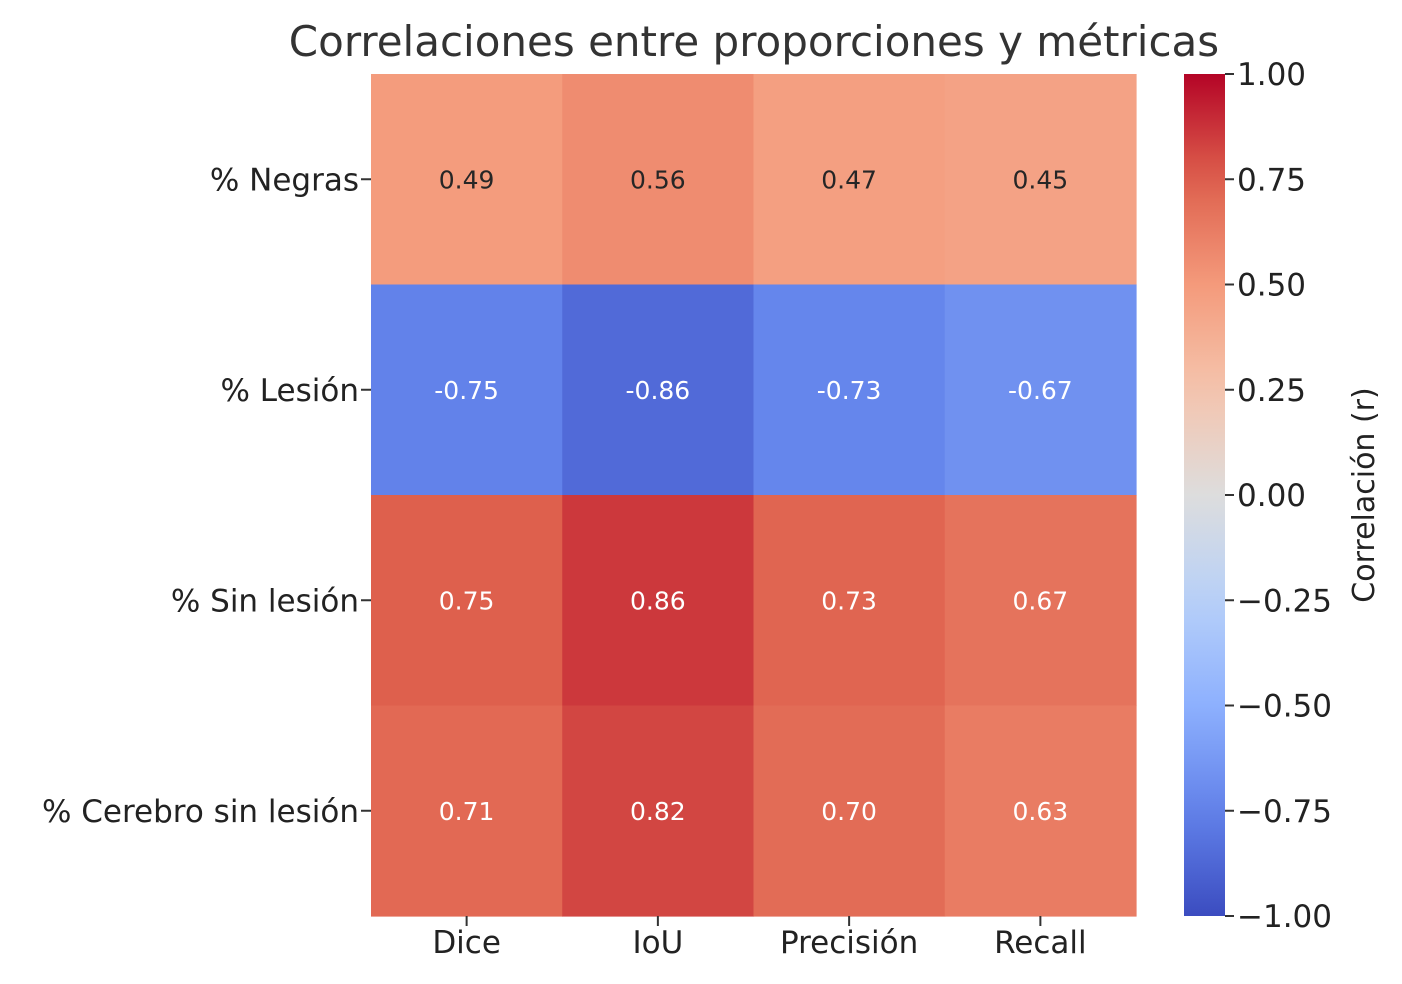 The height and width of the screenshot is (984, 1402). What do you see at coordinates (290, 391) in the screenshot?
I see `y-tick-label: % Lesión` at bounding box center [290, 391].